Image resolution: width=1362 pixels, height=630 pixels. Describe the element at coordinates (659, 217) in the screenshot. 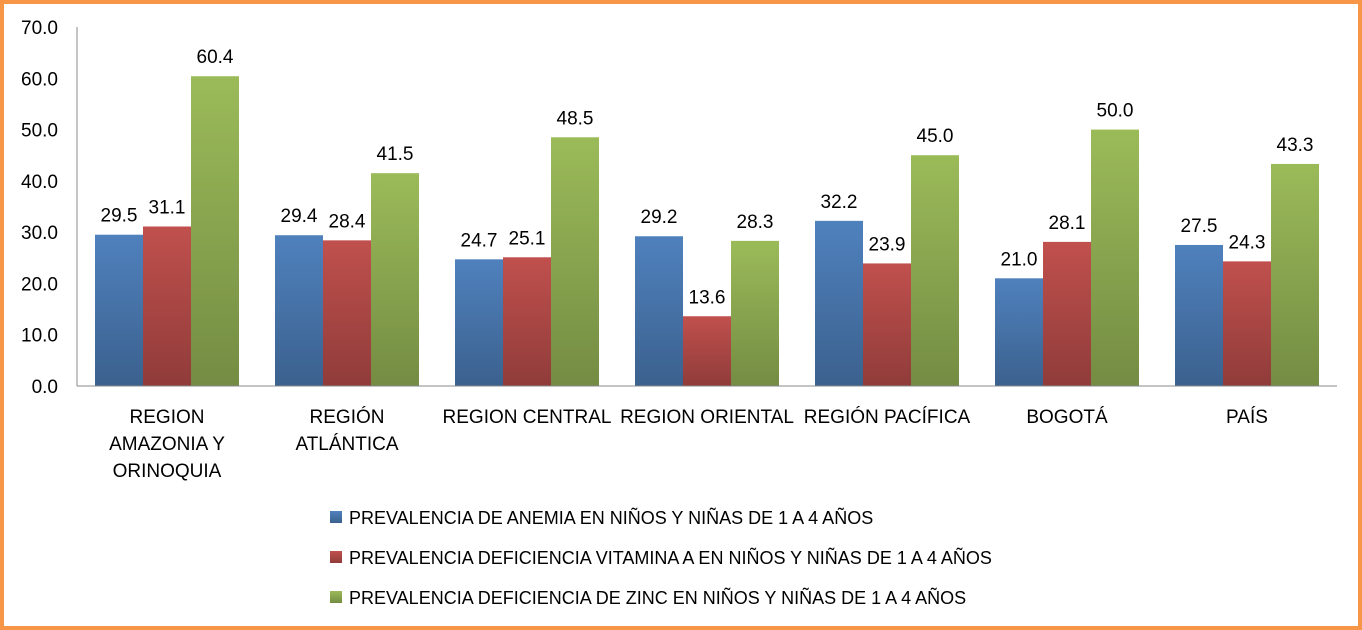

I see `data-label: 29.2` at that location.